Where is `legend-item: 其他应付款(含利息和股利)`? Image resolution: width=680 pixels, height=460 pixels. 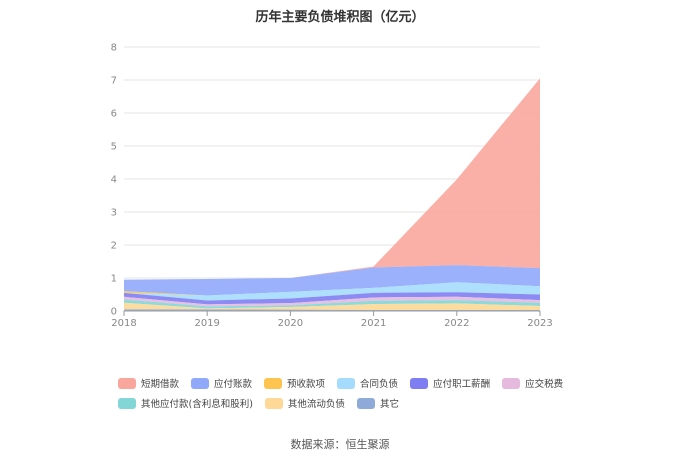
legend-item: 其他应付款(含利息和股利) is located at coordinates (185, 403).